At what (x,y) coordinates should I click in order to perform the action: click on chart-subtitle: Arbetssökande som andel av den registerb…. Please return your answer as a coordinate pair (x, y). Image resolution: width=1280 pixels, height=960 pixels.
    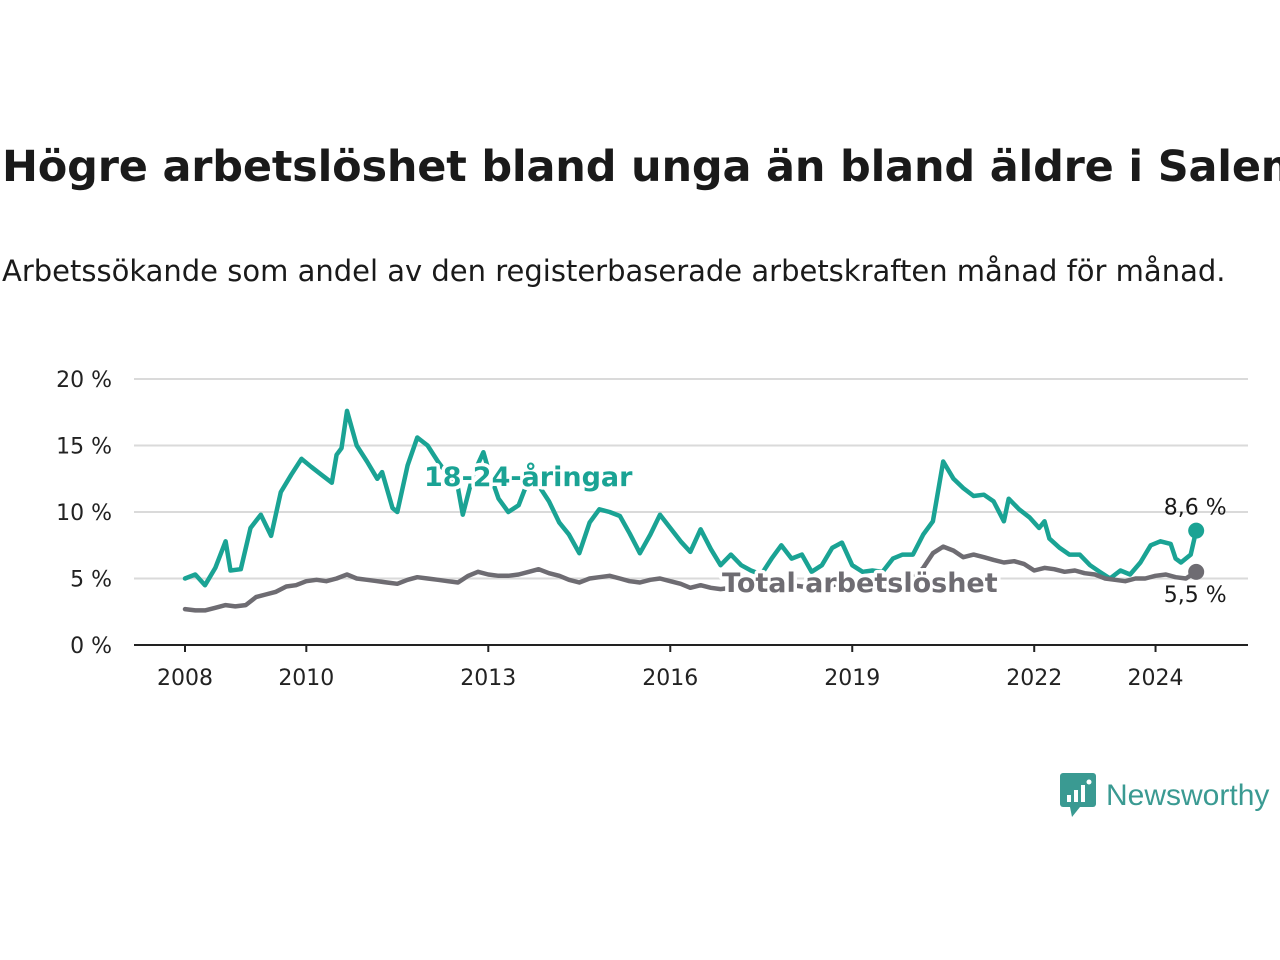
    Looking at the image, I should click on (614, 271).